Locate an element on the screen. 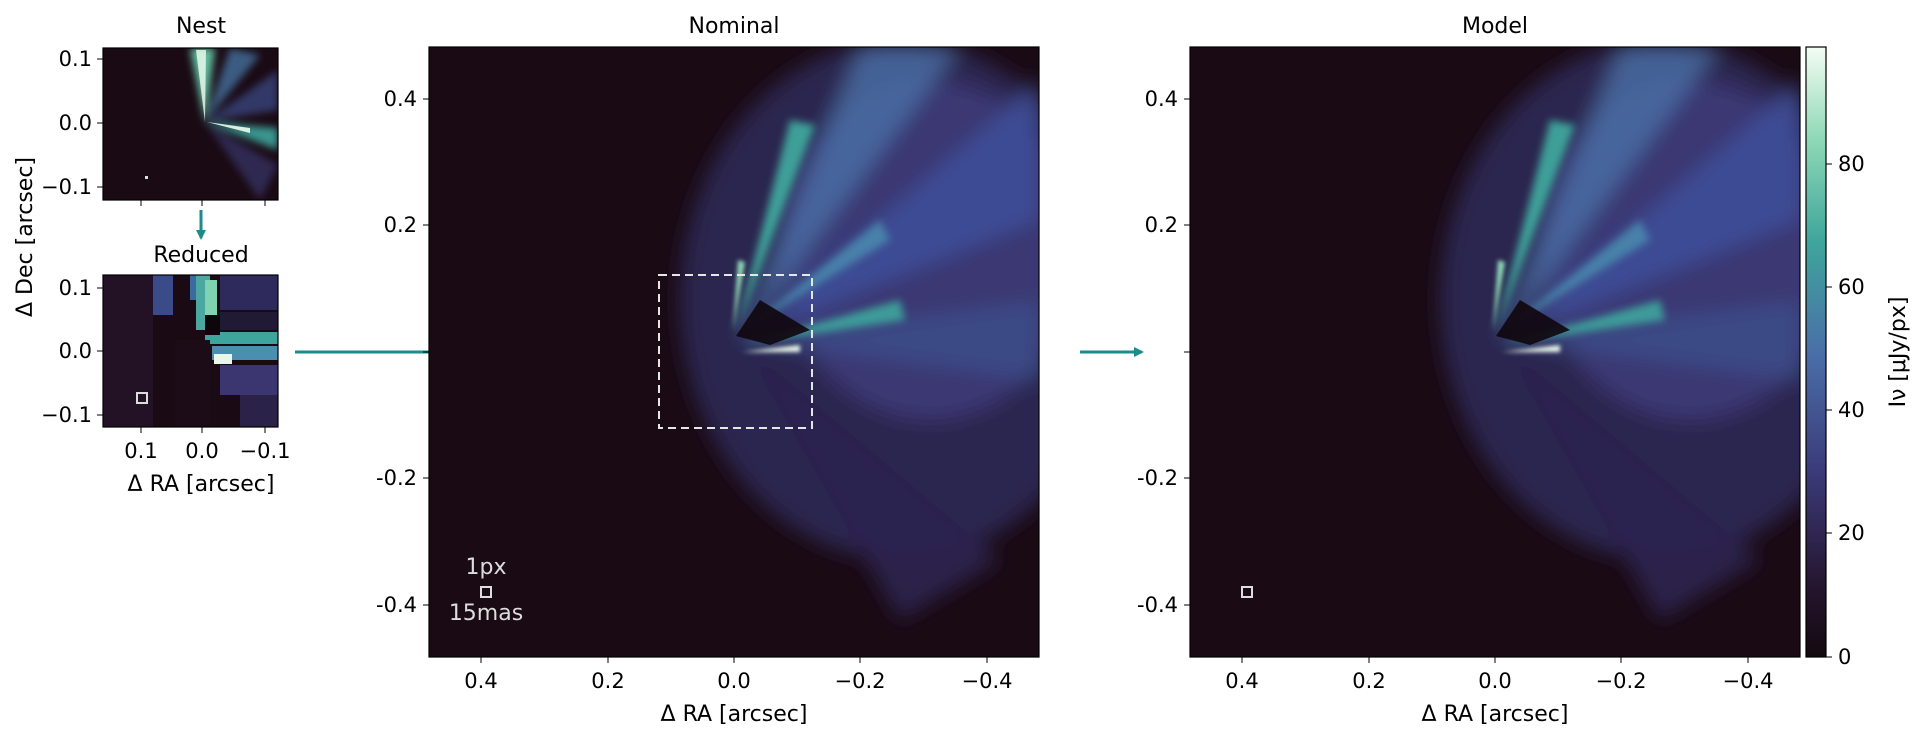 Image resolution: width=1919 pixels, height=743 pixels. model-xtick-3: −0.2 is located at coordinates (1621, 681).